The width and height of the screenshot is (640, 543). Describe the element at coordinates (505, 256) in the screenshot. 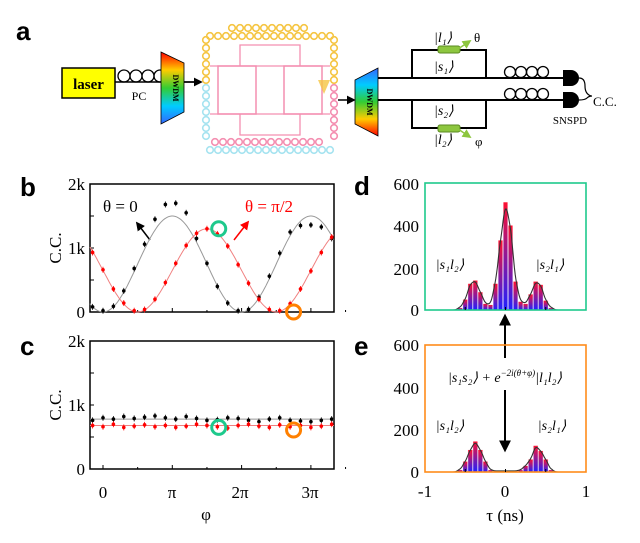

I see `d-bars` at that location.